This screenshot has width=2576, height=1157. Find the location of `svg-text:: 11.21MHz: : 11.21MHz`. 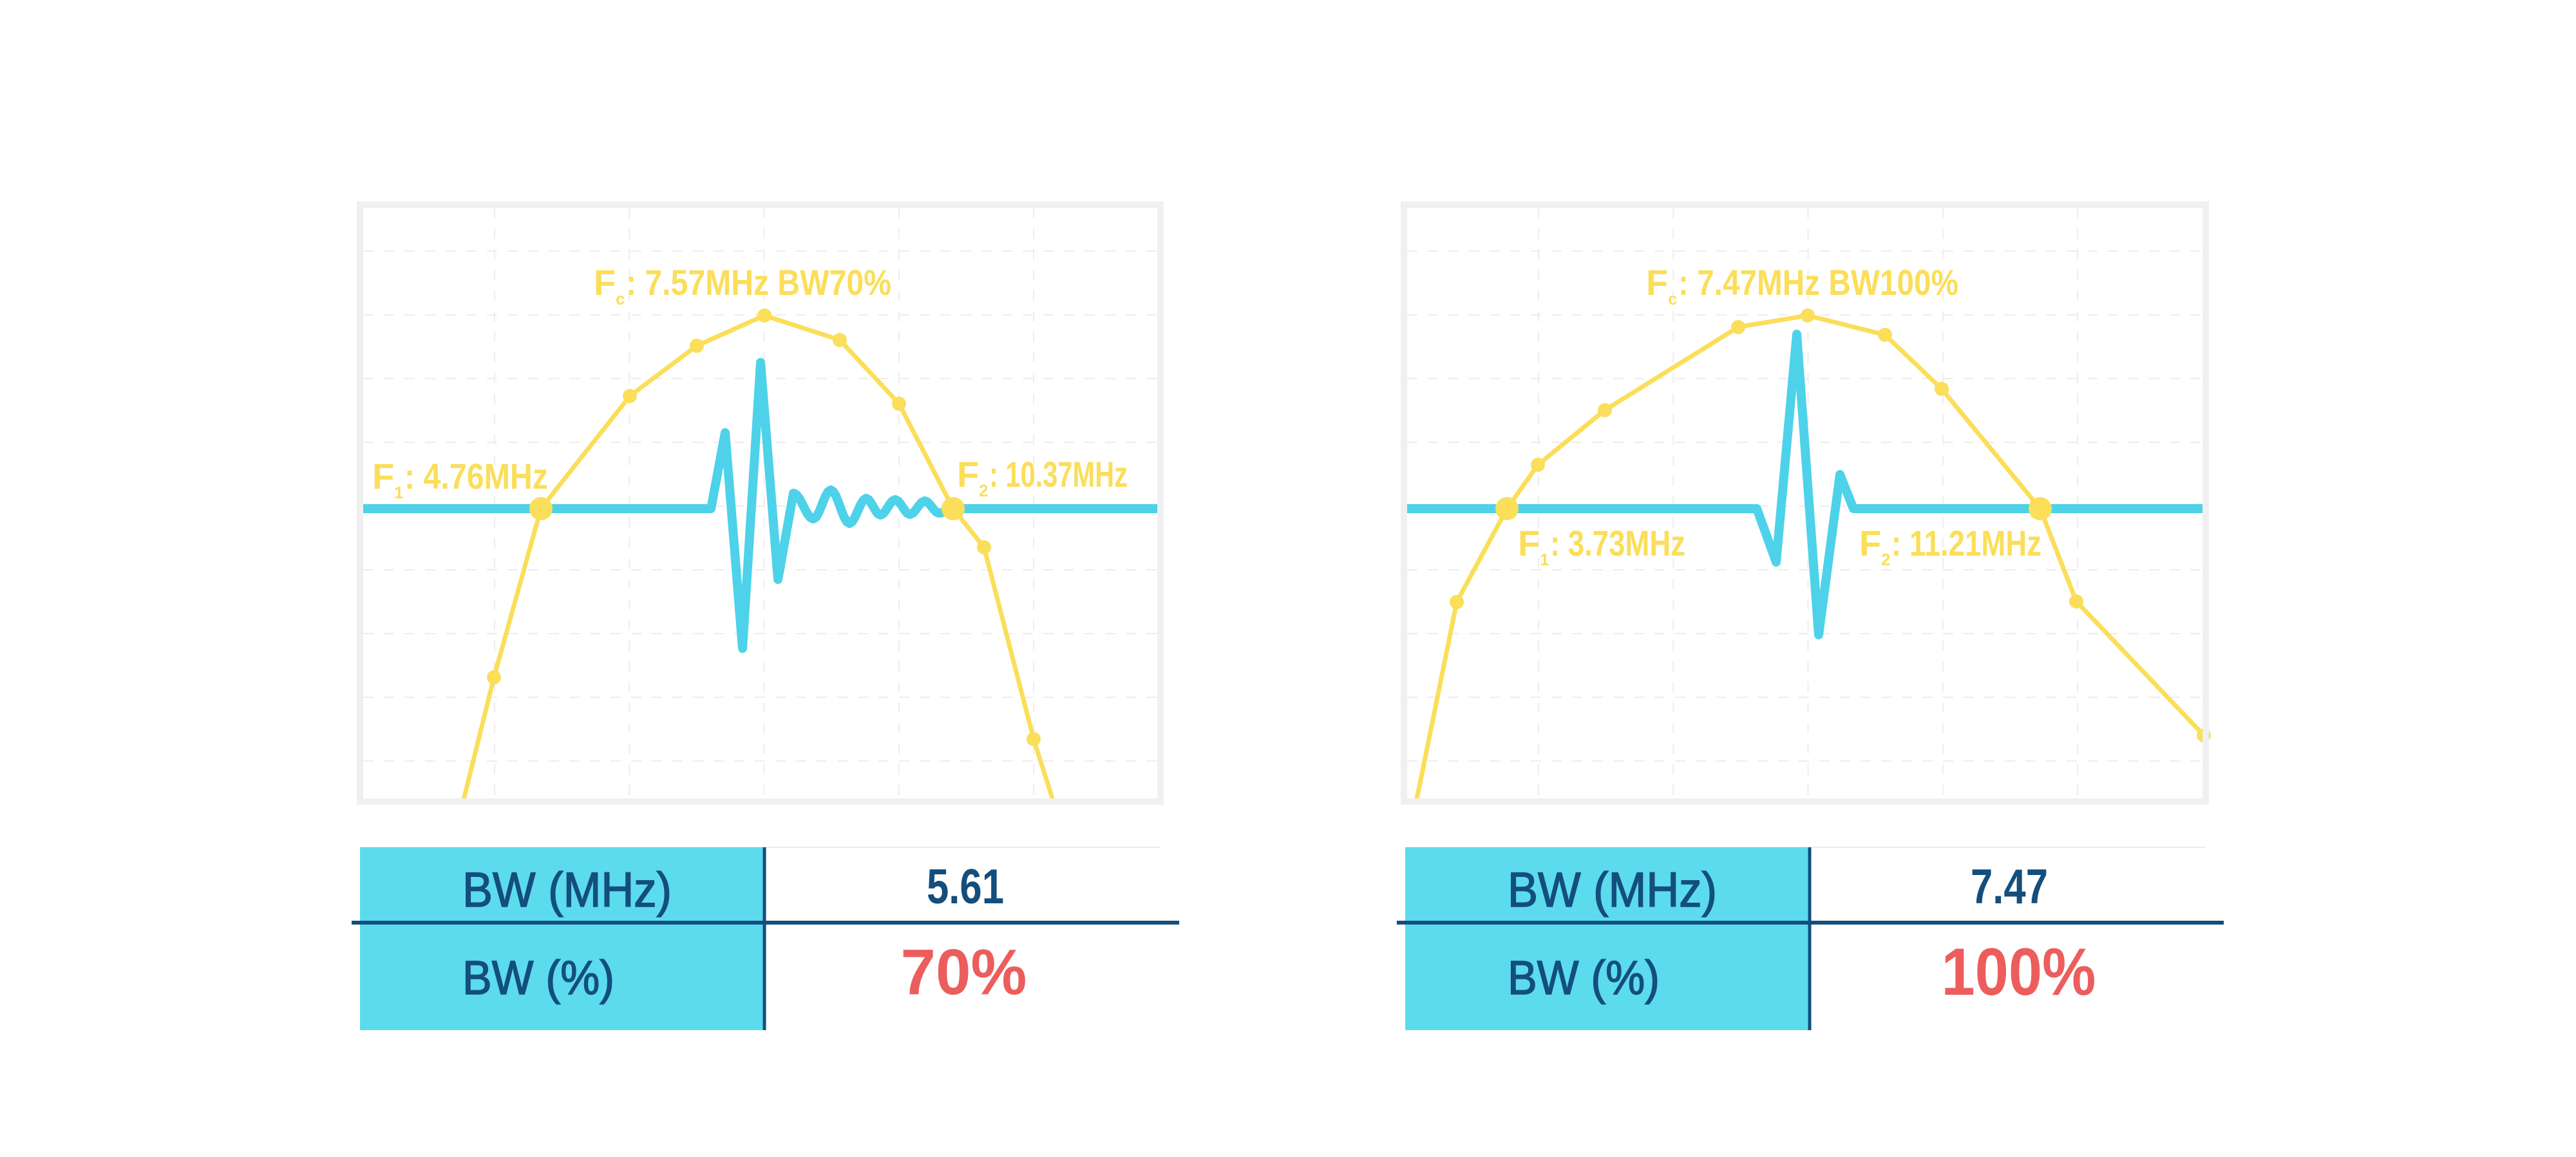

svg-text:: 11.21MHz: : 11.21MHz is located at coordinates (1966, 543).